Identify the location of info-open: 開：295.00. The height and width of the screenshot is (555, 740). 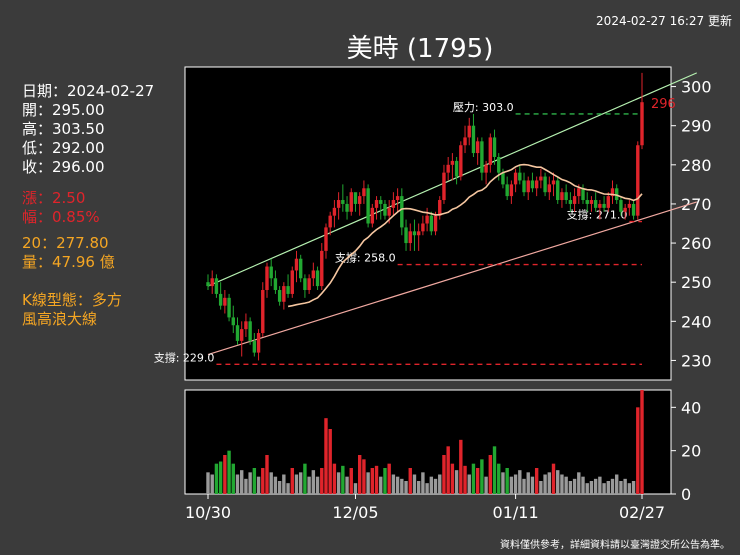
(63, 110).